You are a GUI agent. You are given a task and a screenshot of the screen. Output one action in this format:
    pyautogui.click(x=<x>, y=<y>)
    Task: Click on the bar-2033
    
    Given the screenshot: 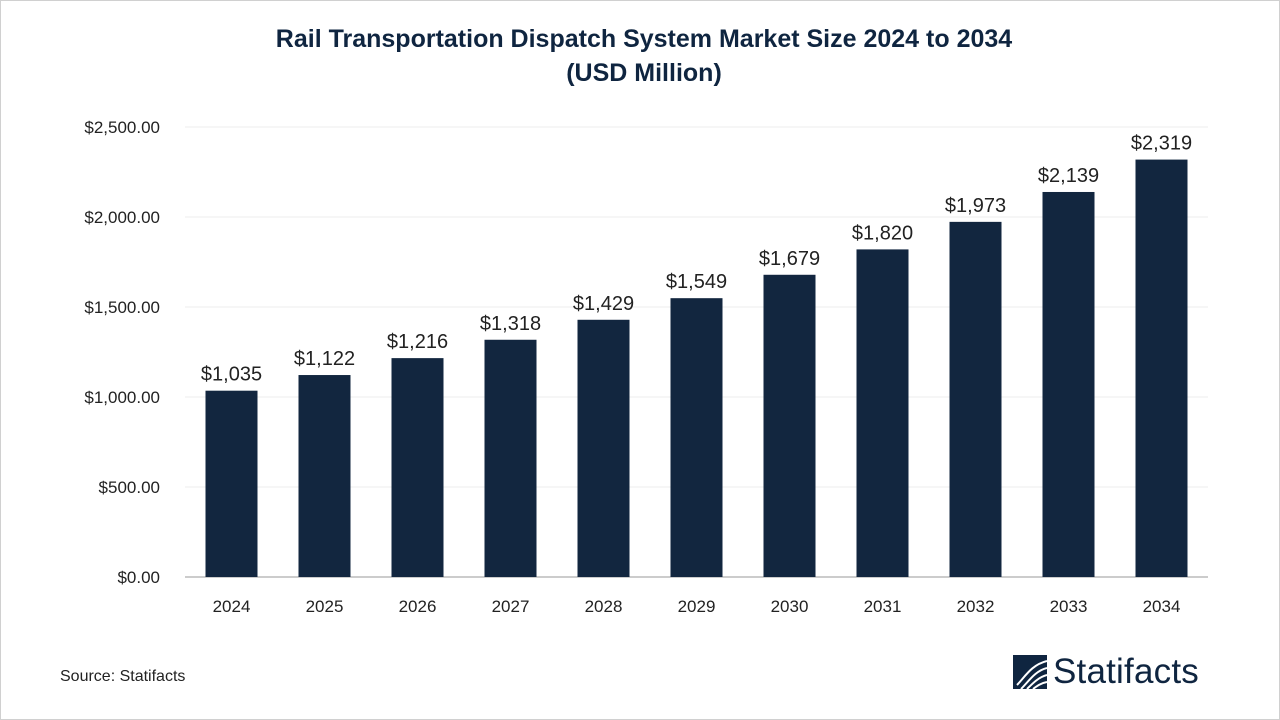 What is the action you would take?
    pyautogui.click(x=1068, y=384)
    